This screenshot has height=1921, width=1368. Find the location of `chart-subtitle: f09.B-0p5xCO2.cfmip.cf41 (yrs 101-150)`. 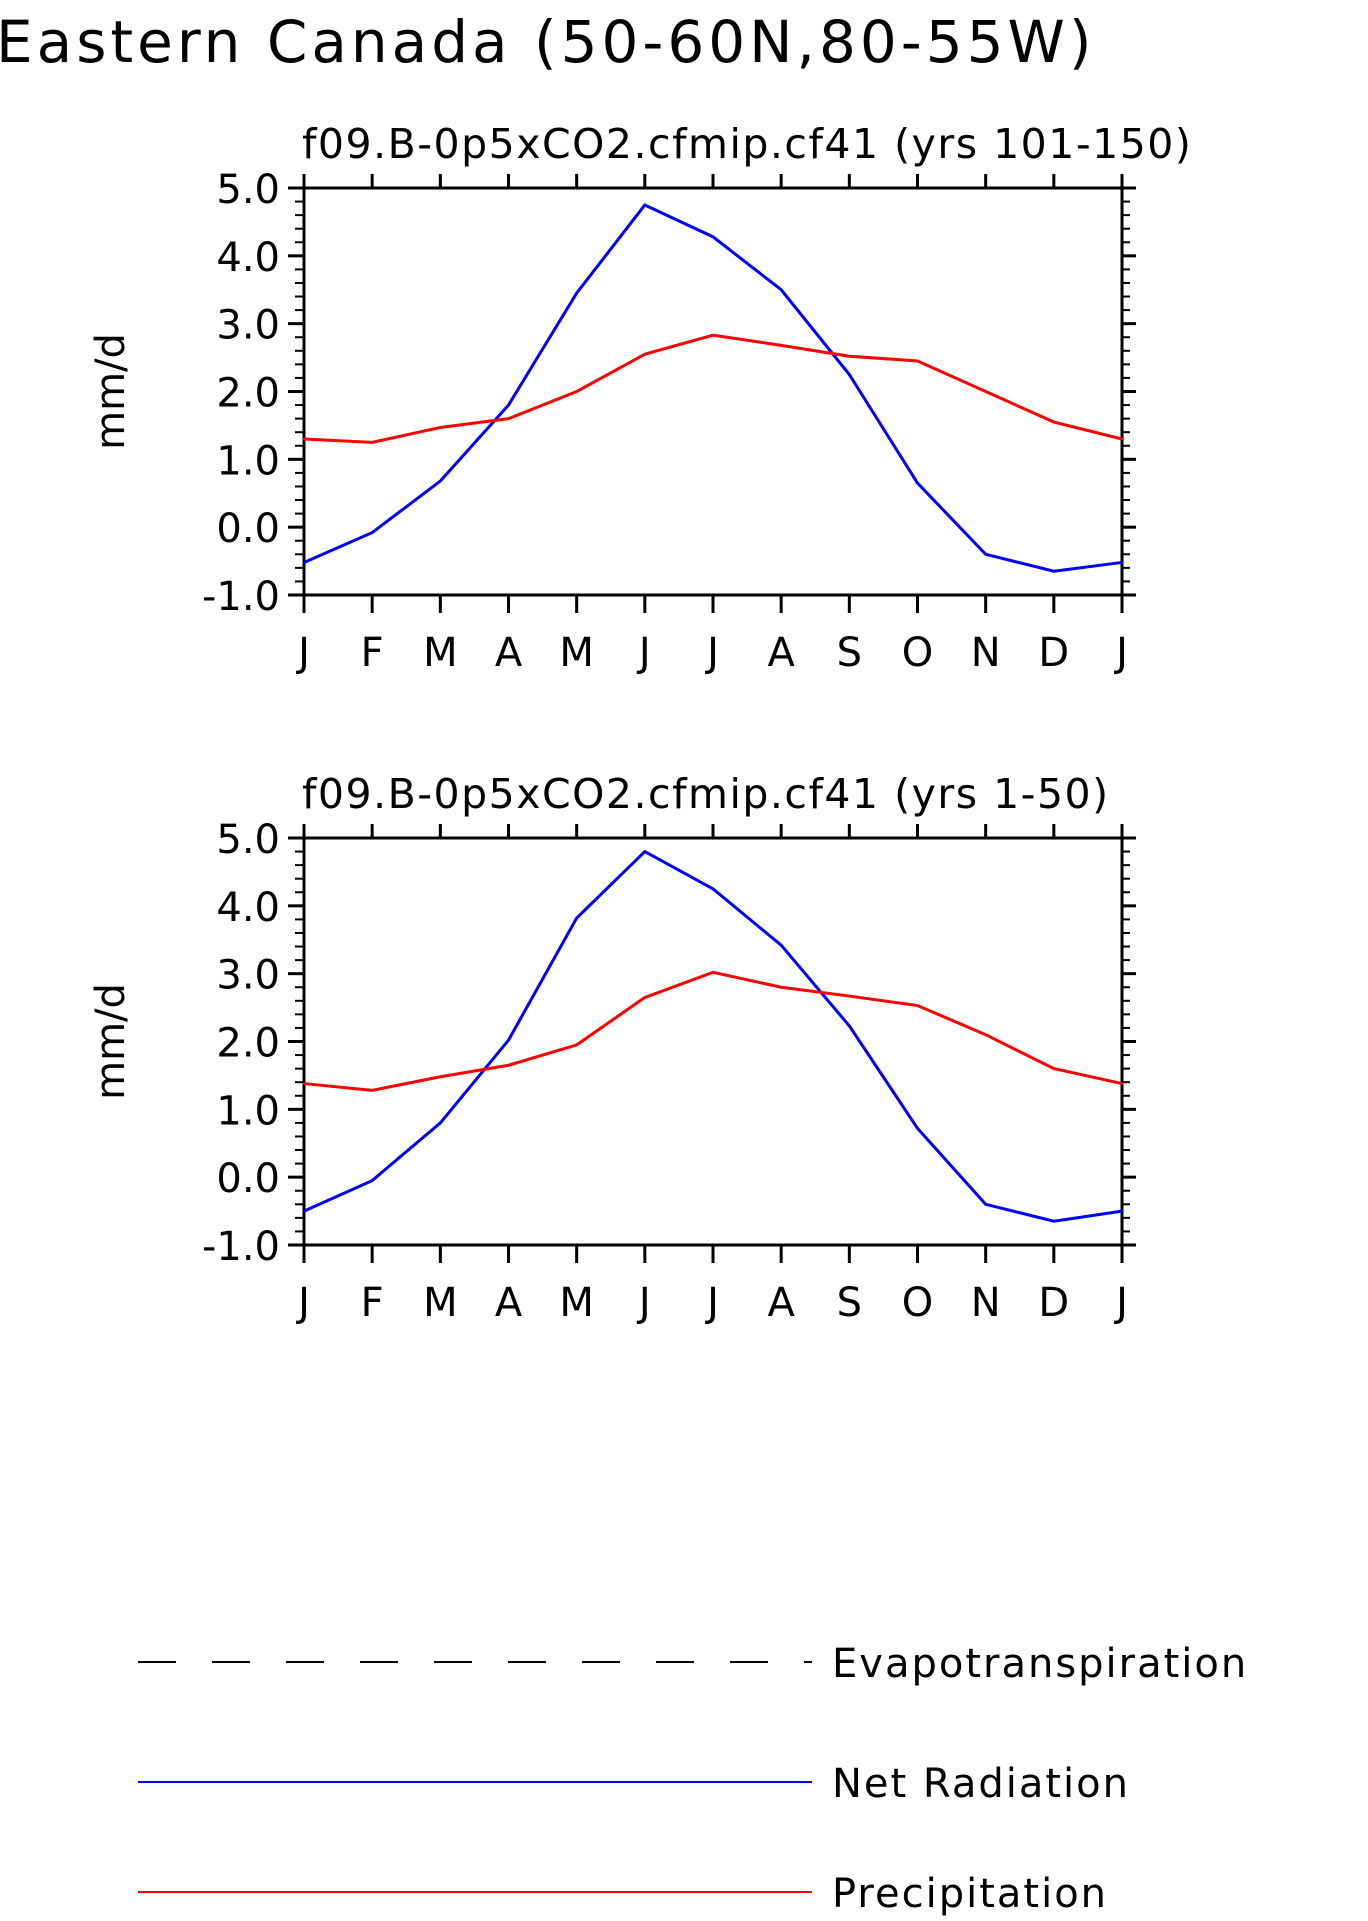

chart-subtitle: f09.B-0p5xCO2.cfmip.cf41 (yrs 101-150) is located at coordinates (747, 144).